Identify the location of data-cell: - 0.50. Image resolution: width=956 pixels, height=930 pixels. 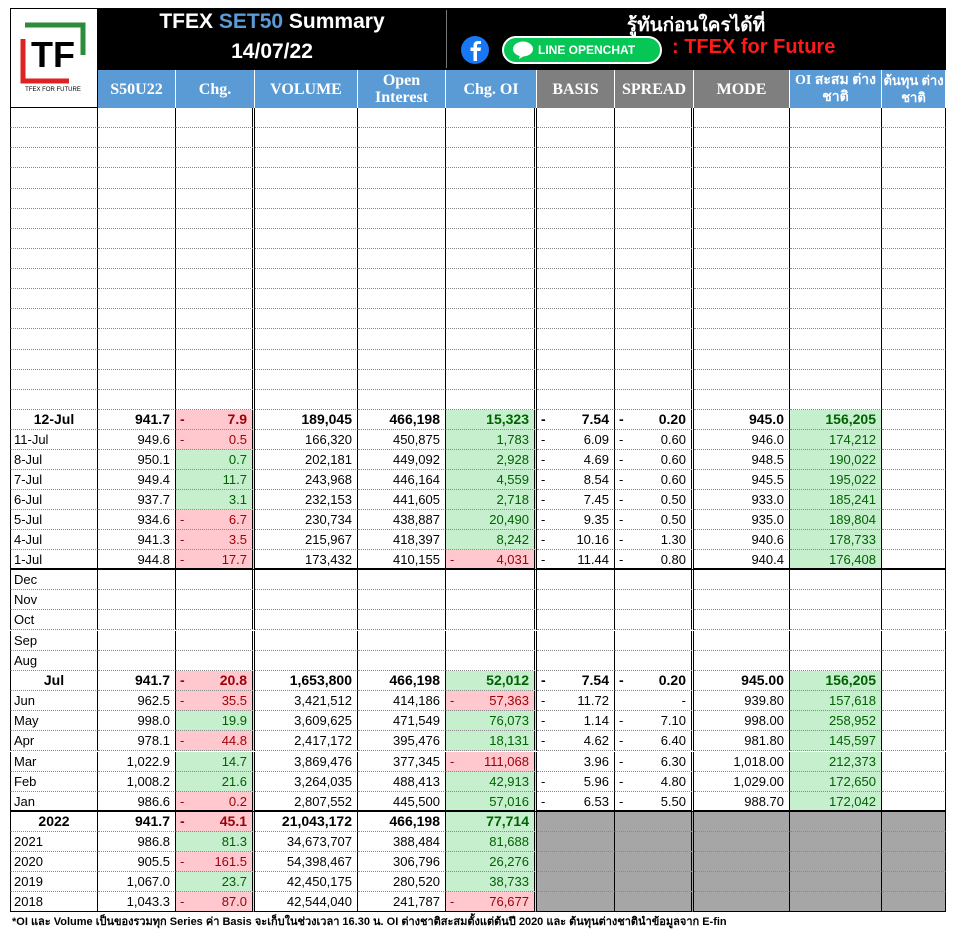
(654, 520).